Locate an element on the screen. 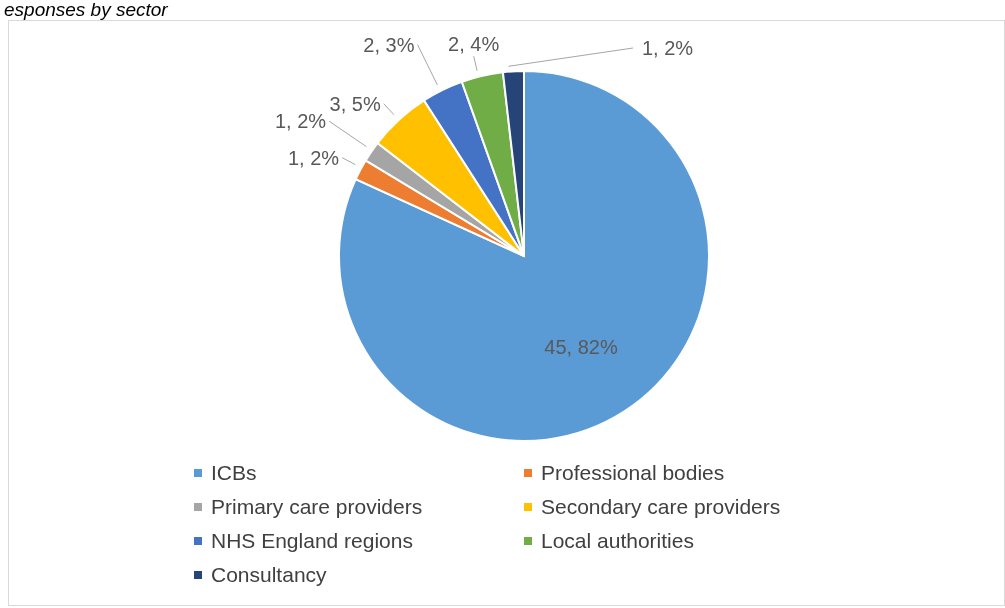 This screenshot has width=1005, height=608. legend-label: Consultancy is located at coordinates (269, 575).